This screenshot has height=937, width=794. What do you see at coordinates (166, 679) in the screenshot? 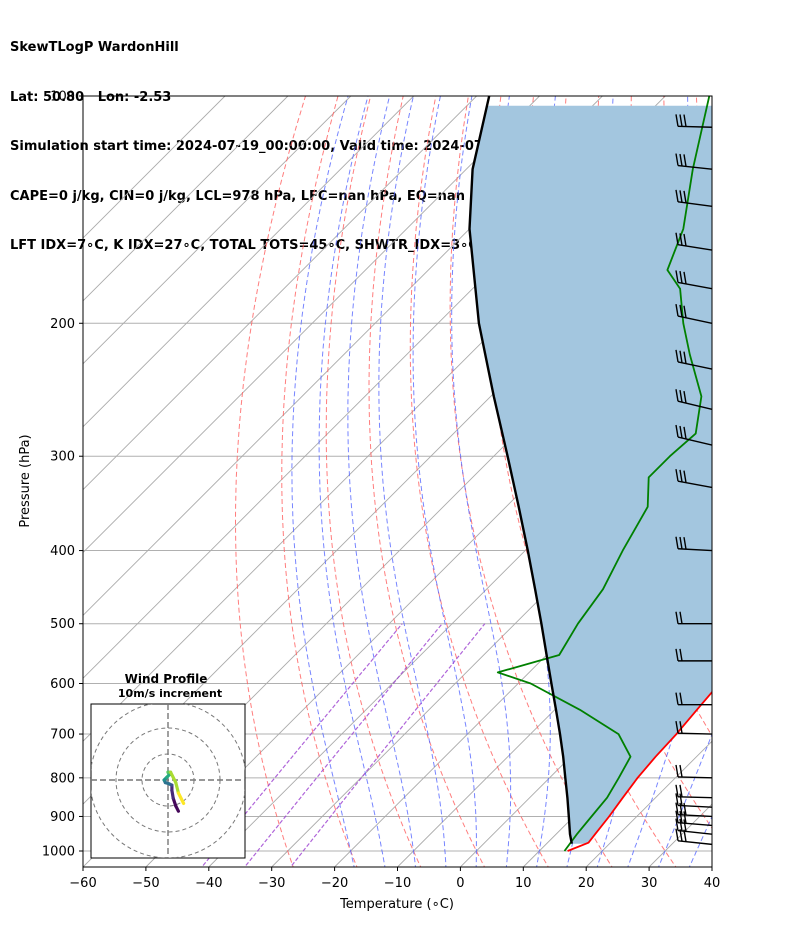
I see `hodograph-title: Wind Profile` at bounding box center [166, 679].